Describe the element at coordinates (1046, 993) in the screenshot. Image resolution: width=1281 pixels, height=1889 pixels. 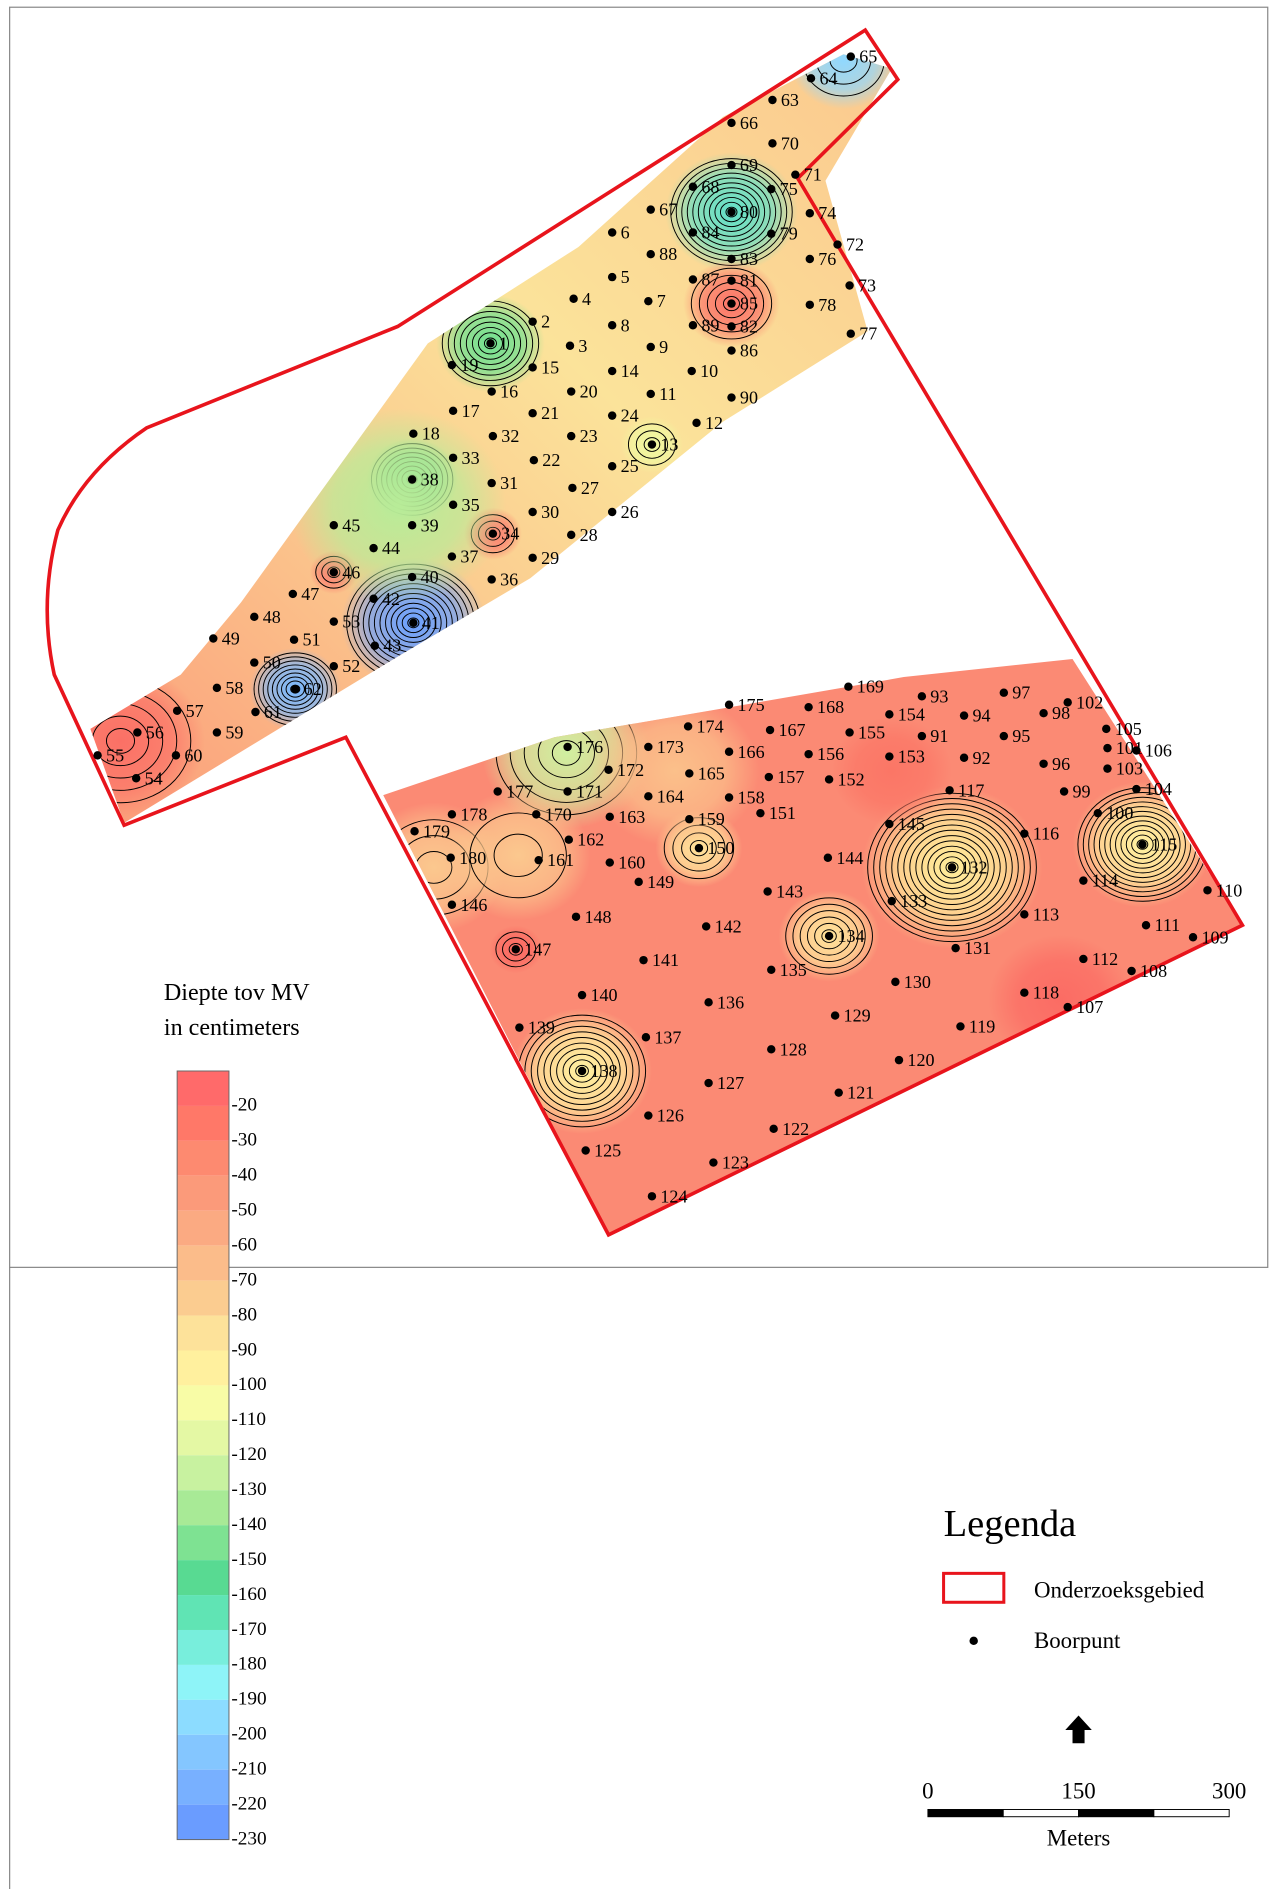
I see `borehole-label: 118` at that location.